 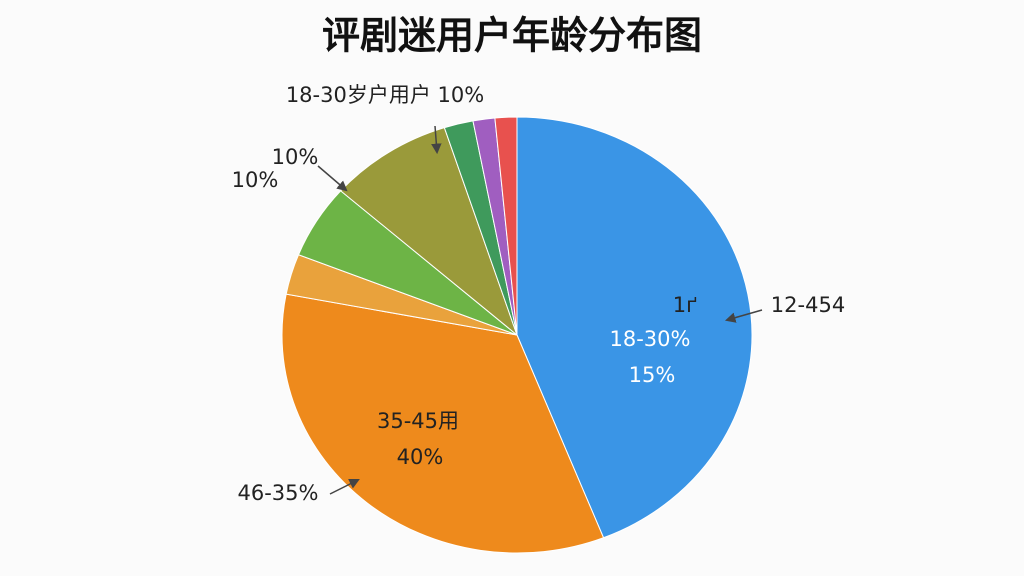 I want to click on annotation: 18-30%, so click(x=650, y=339).